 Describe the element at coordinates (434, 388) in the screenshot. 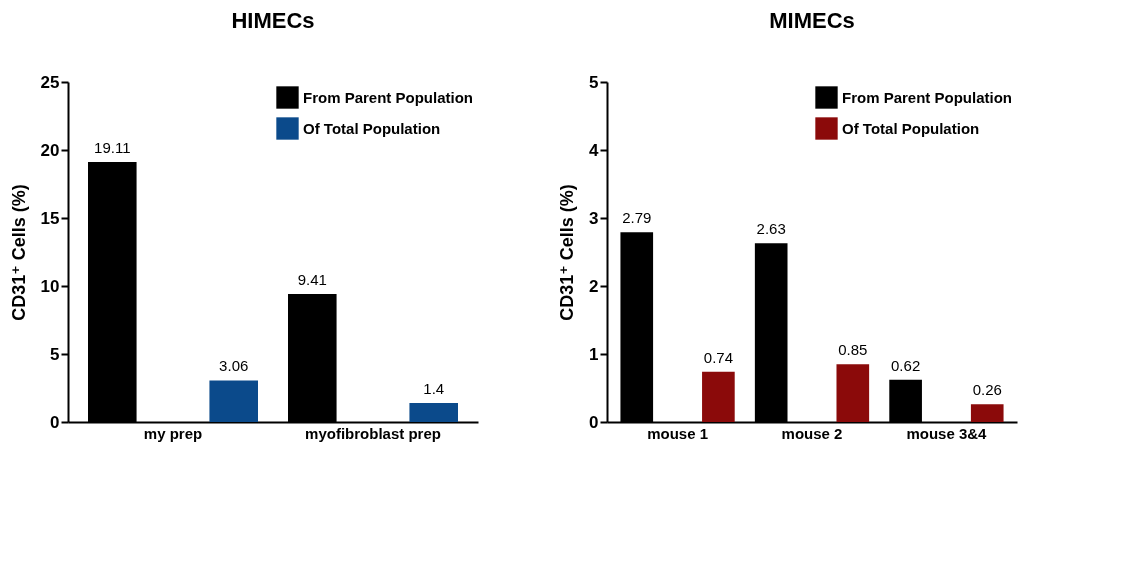

I see `data-label: 1.4` at that location.